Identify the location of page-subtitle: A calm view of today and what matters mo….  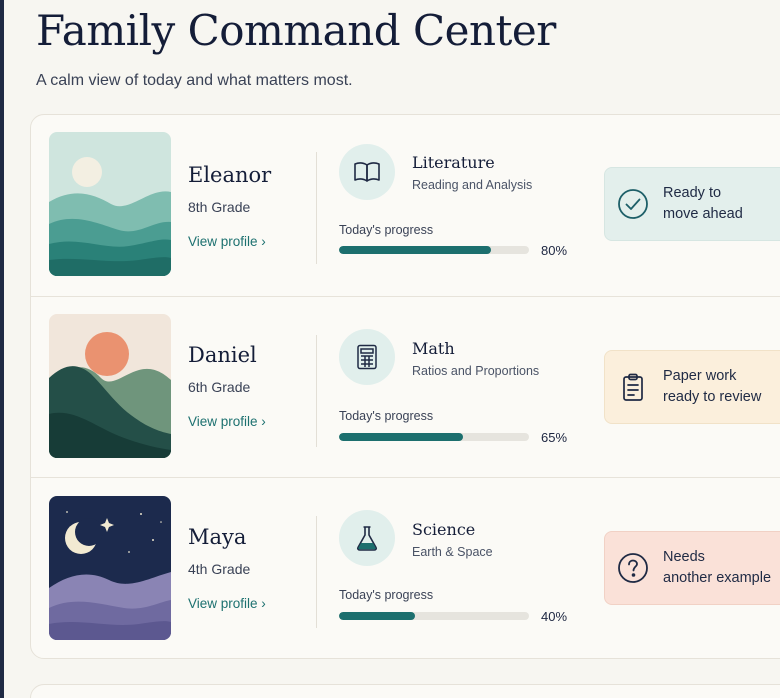
(194, 80).